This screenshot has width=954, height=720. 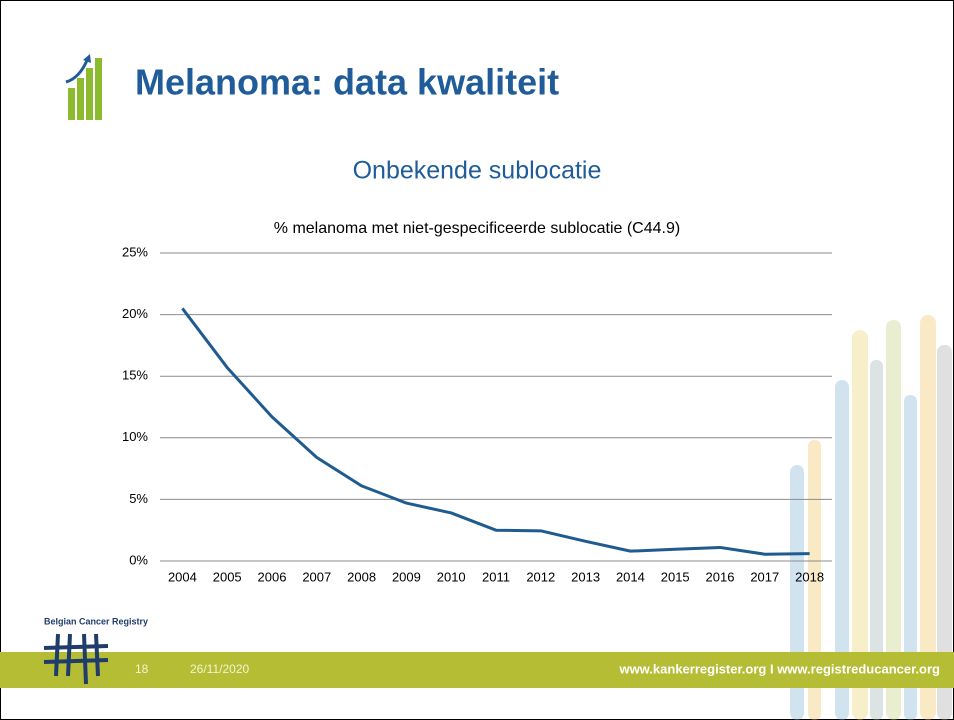 I want to click on y-tick-label: 5%, so click(x=138, y=498).